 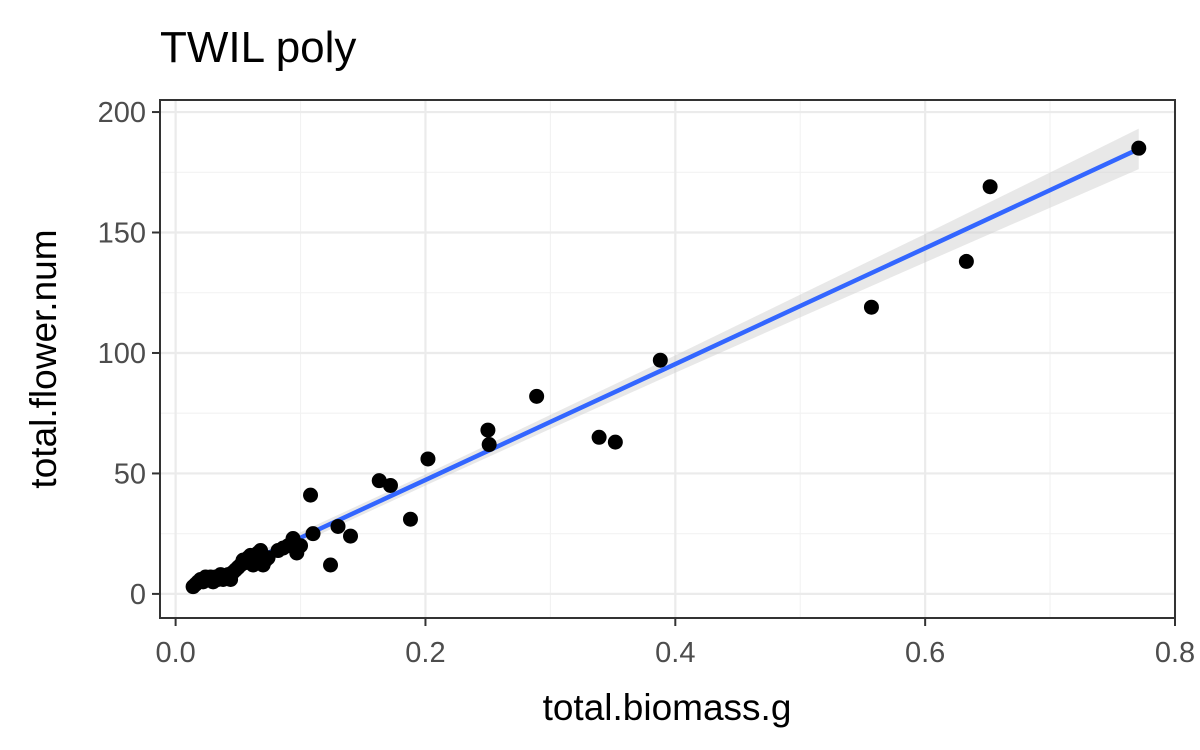 What do you see at coordinates (1175, 653) in the screenshot?
I see `x-tick-label: 0.8` at bounding box center [1175, 653].